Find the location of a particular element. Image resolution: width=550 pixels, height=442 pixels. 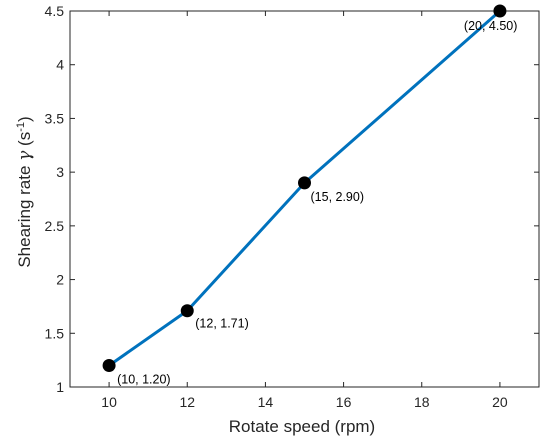

y-axis-title-unit-close: ) is located at coordinates (24, 119).